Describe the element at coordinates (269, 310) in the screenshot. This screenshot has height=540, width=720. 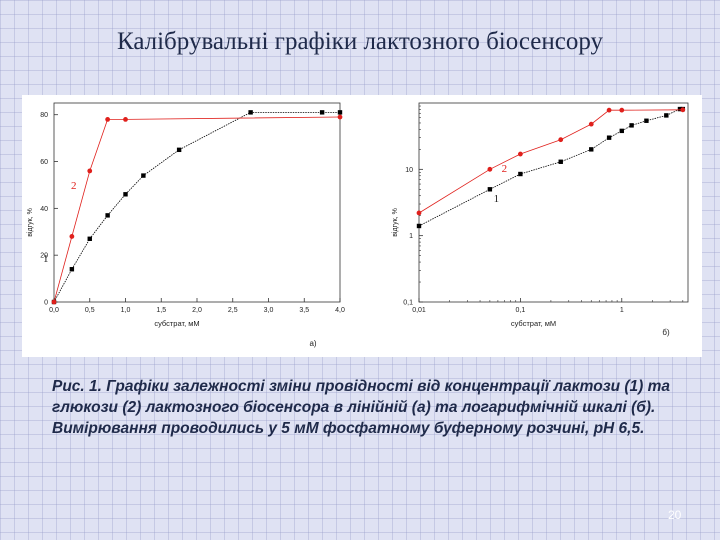
I see `x-tick-label: 3,0` at that location.